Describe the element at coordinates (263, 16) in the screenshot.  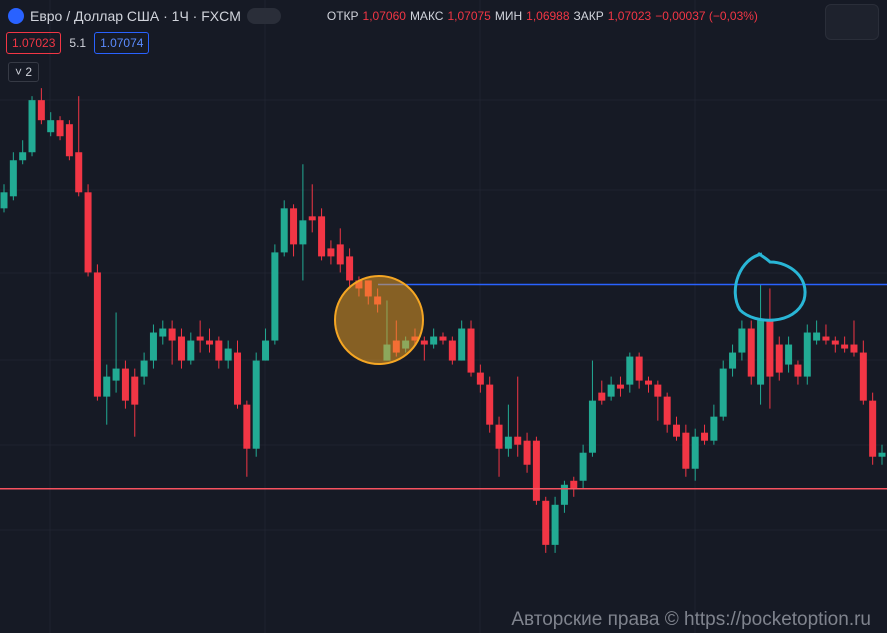
I see `toggle` at that location.